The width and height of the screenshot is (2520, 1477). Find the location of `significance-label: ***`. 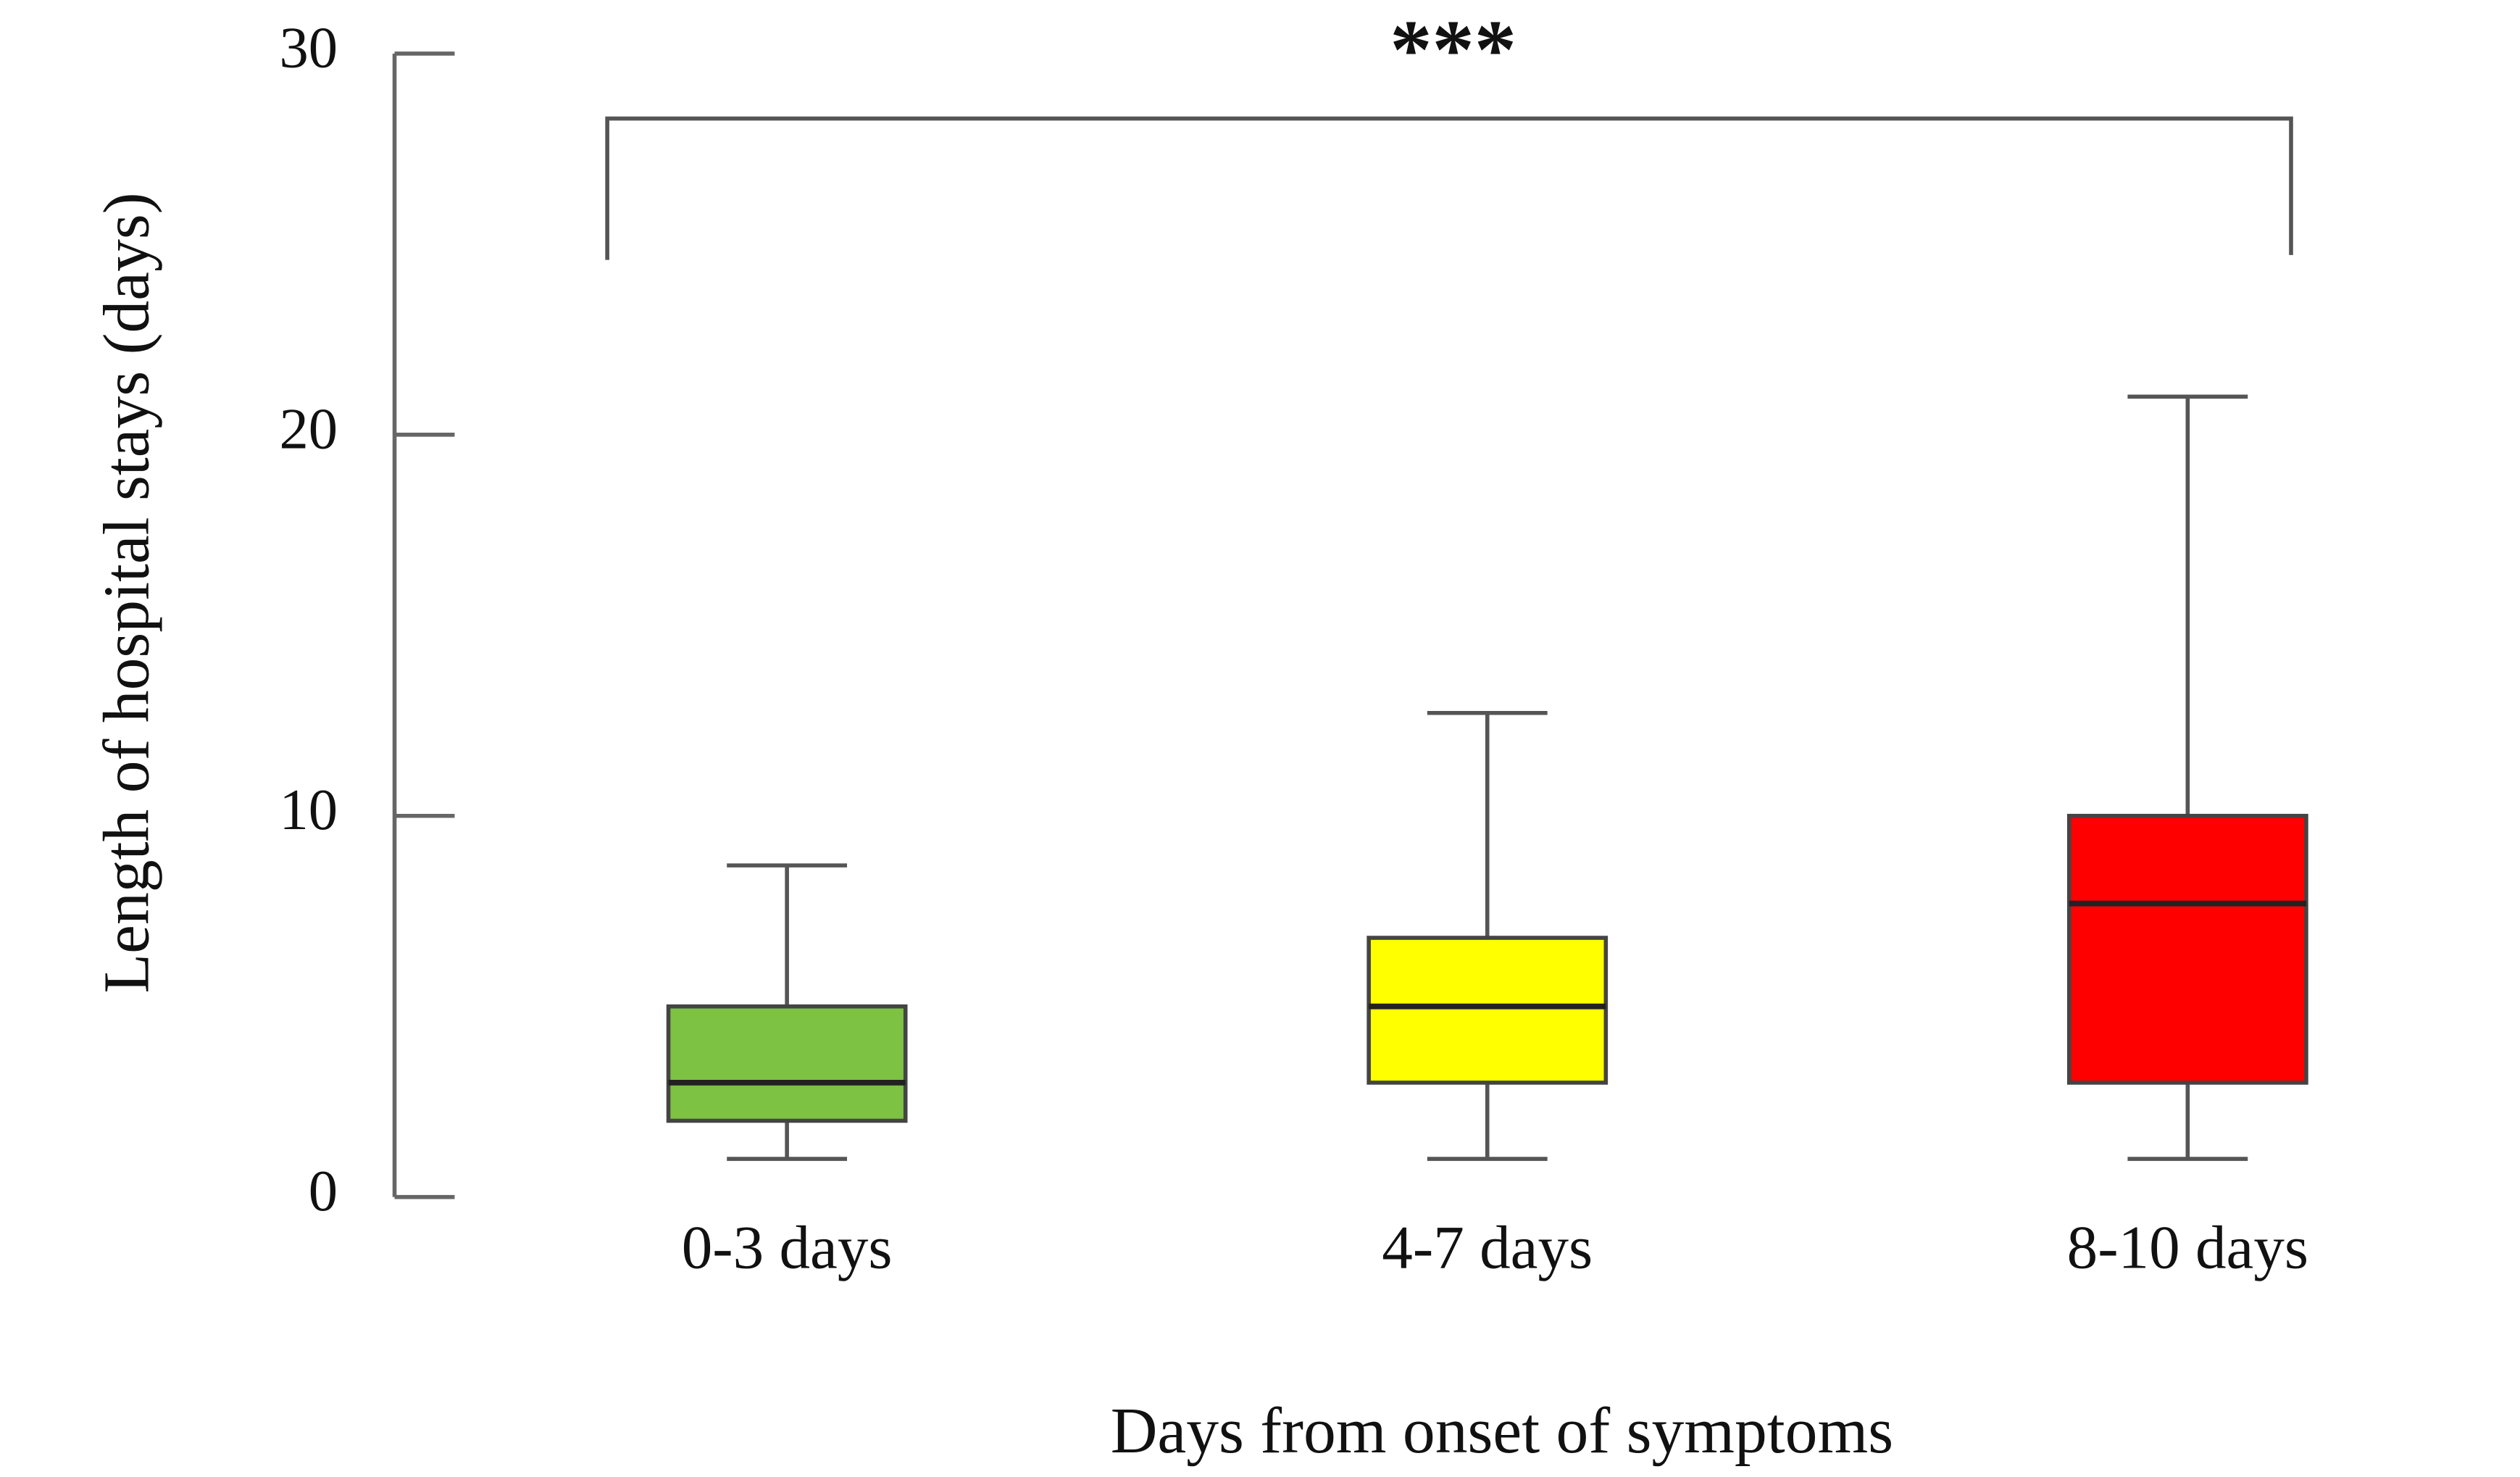

significance-label: *** is located at coordinates (1453, 49).